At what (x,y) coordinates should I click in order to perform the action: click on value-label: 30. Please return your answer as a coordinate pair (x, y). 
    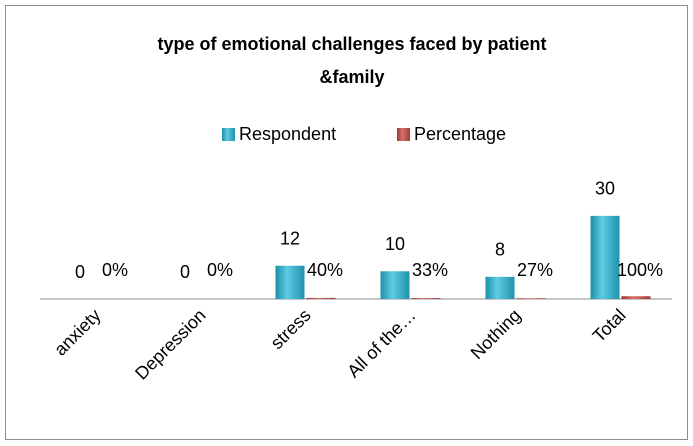
    Looking at the image, I should click on (605, 189).